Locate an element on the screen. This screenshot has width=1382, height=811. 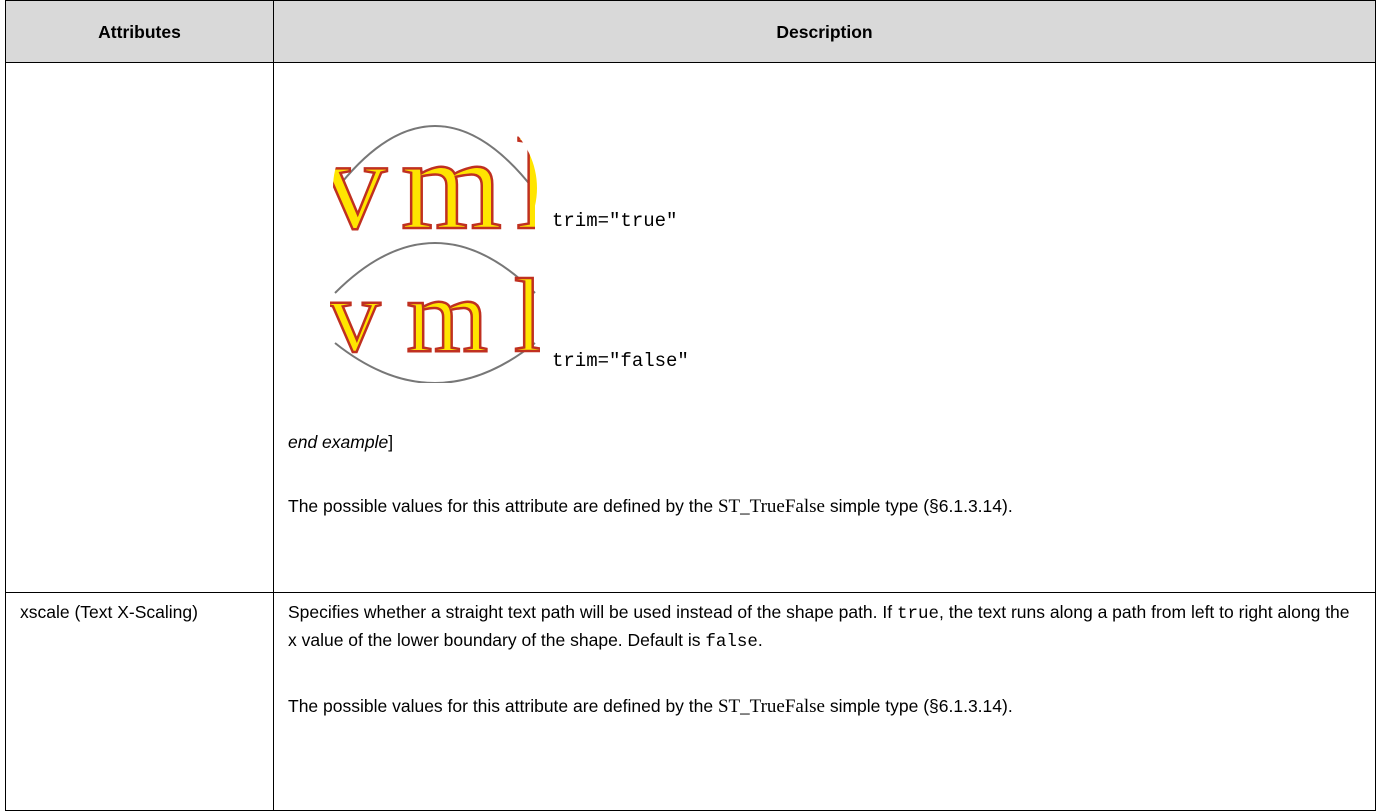
header-row: Attributes Description is located at coordinates (690, 31).